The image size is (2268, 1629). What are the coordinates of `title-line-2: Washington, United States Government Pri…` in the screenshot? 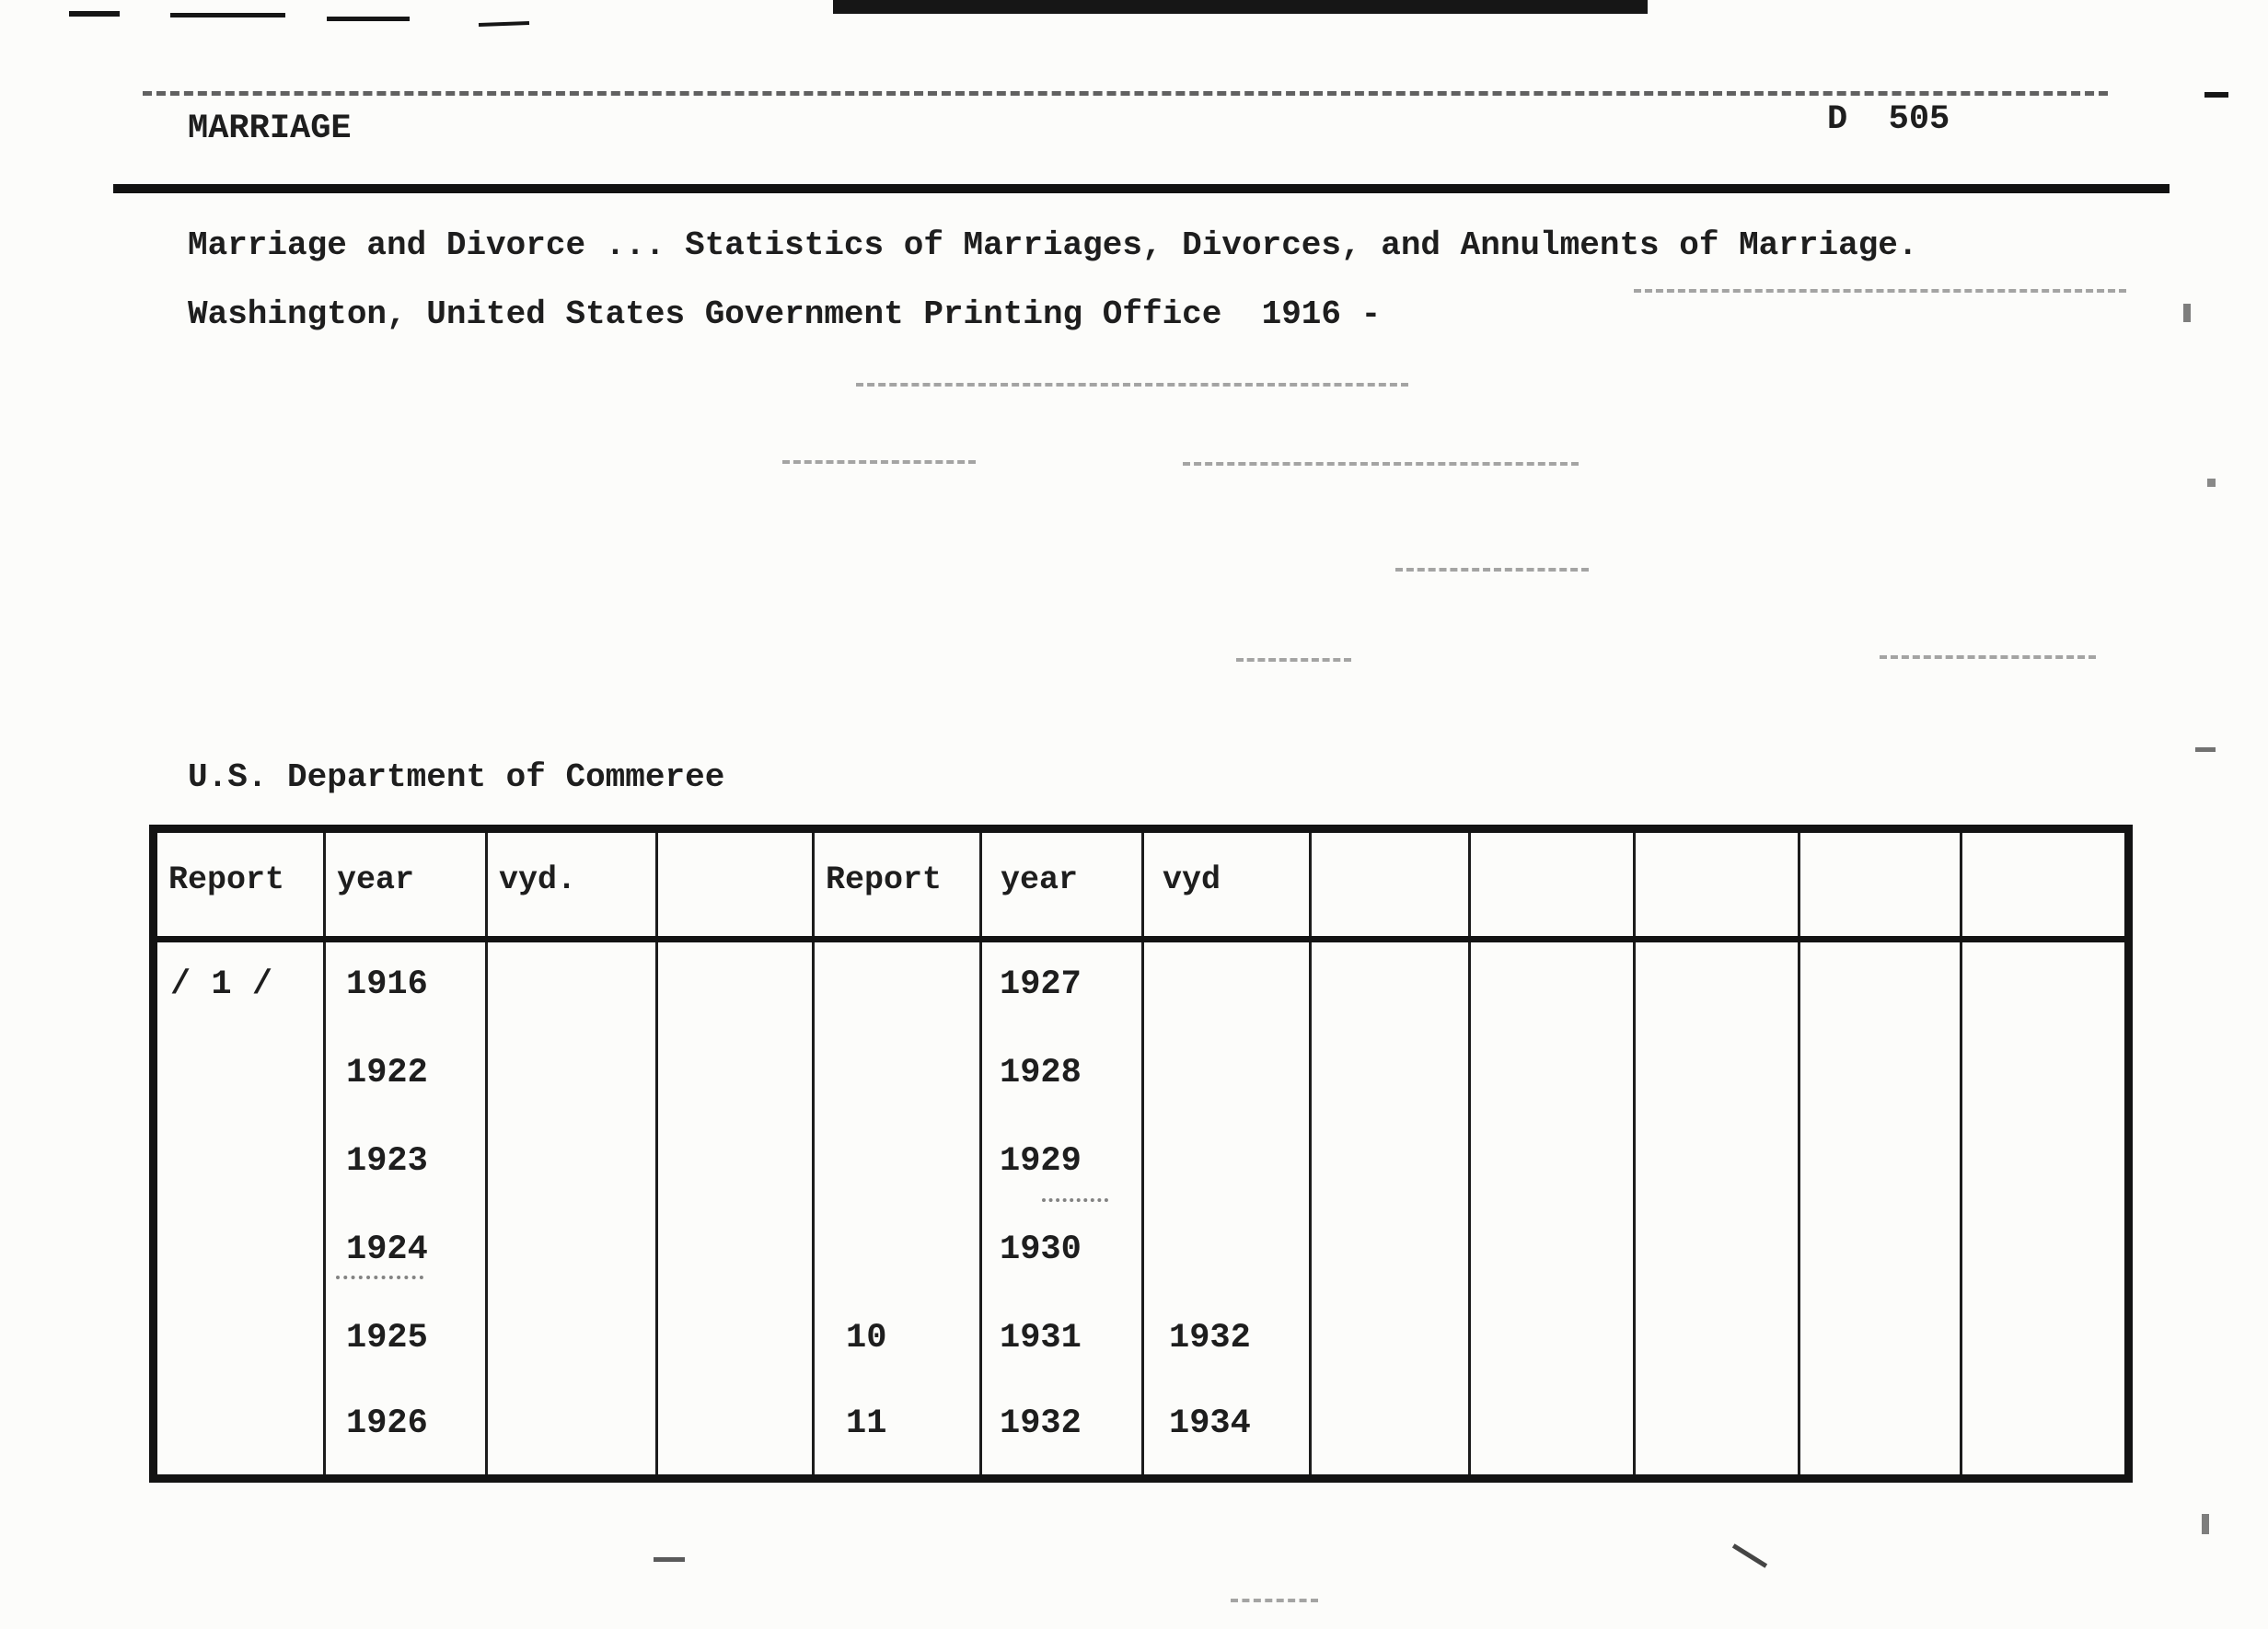 It's located at (785, 314).